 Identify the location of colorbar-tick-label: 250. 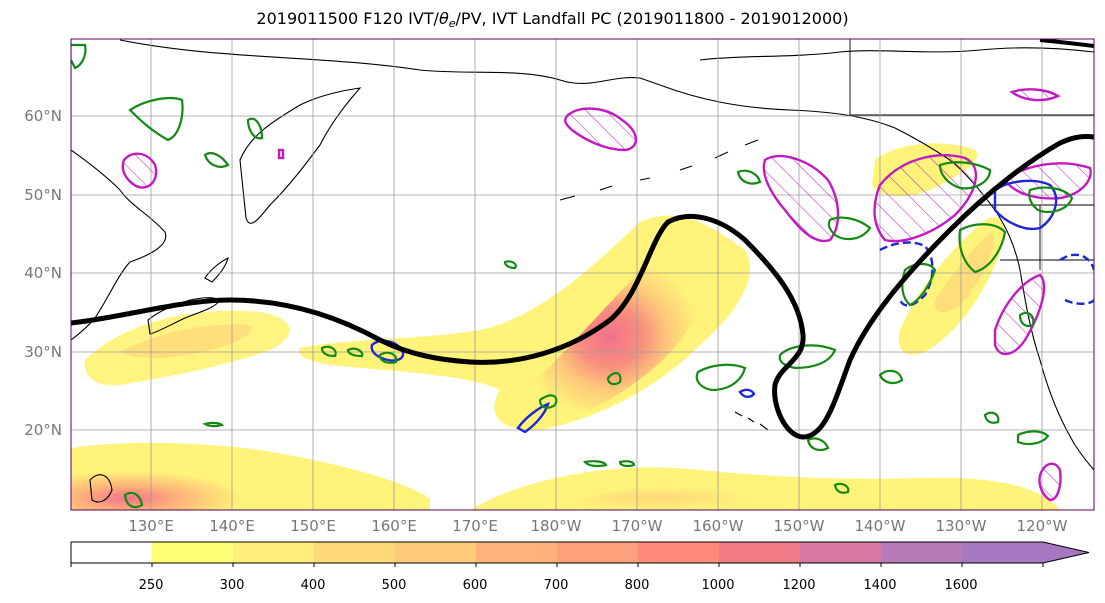
(151, 585).